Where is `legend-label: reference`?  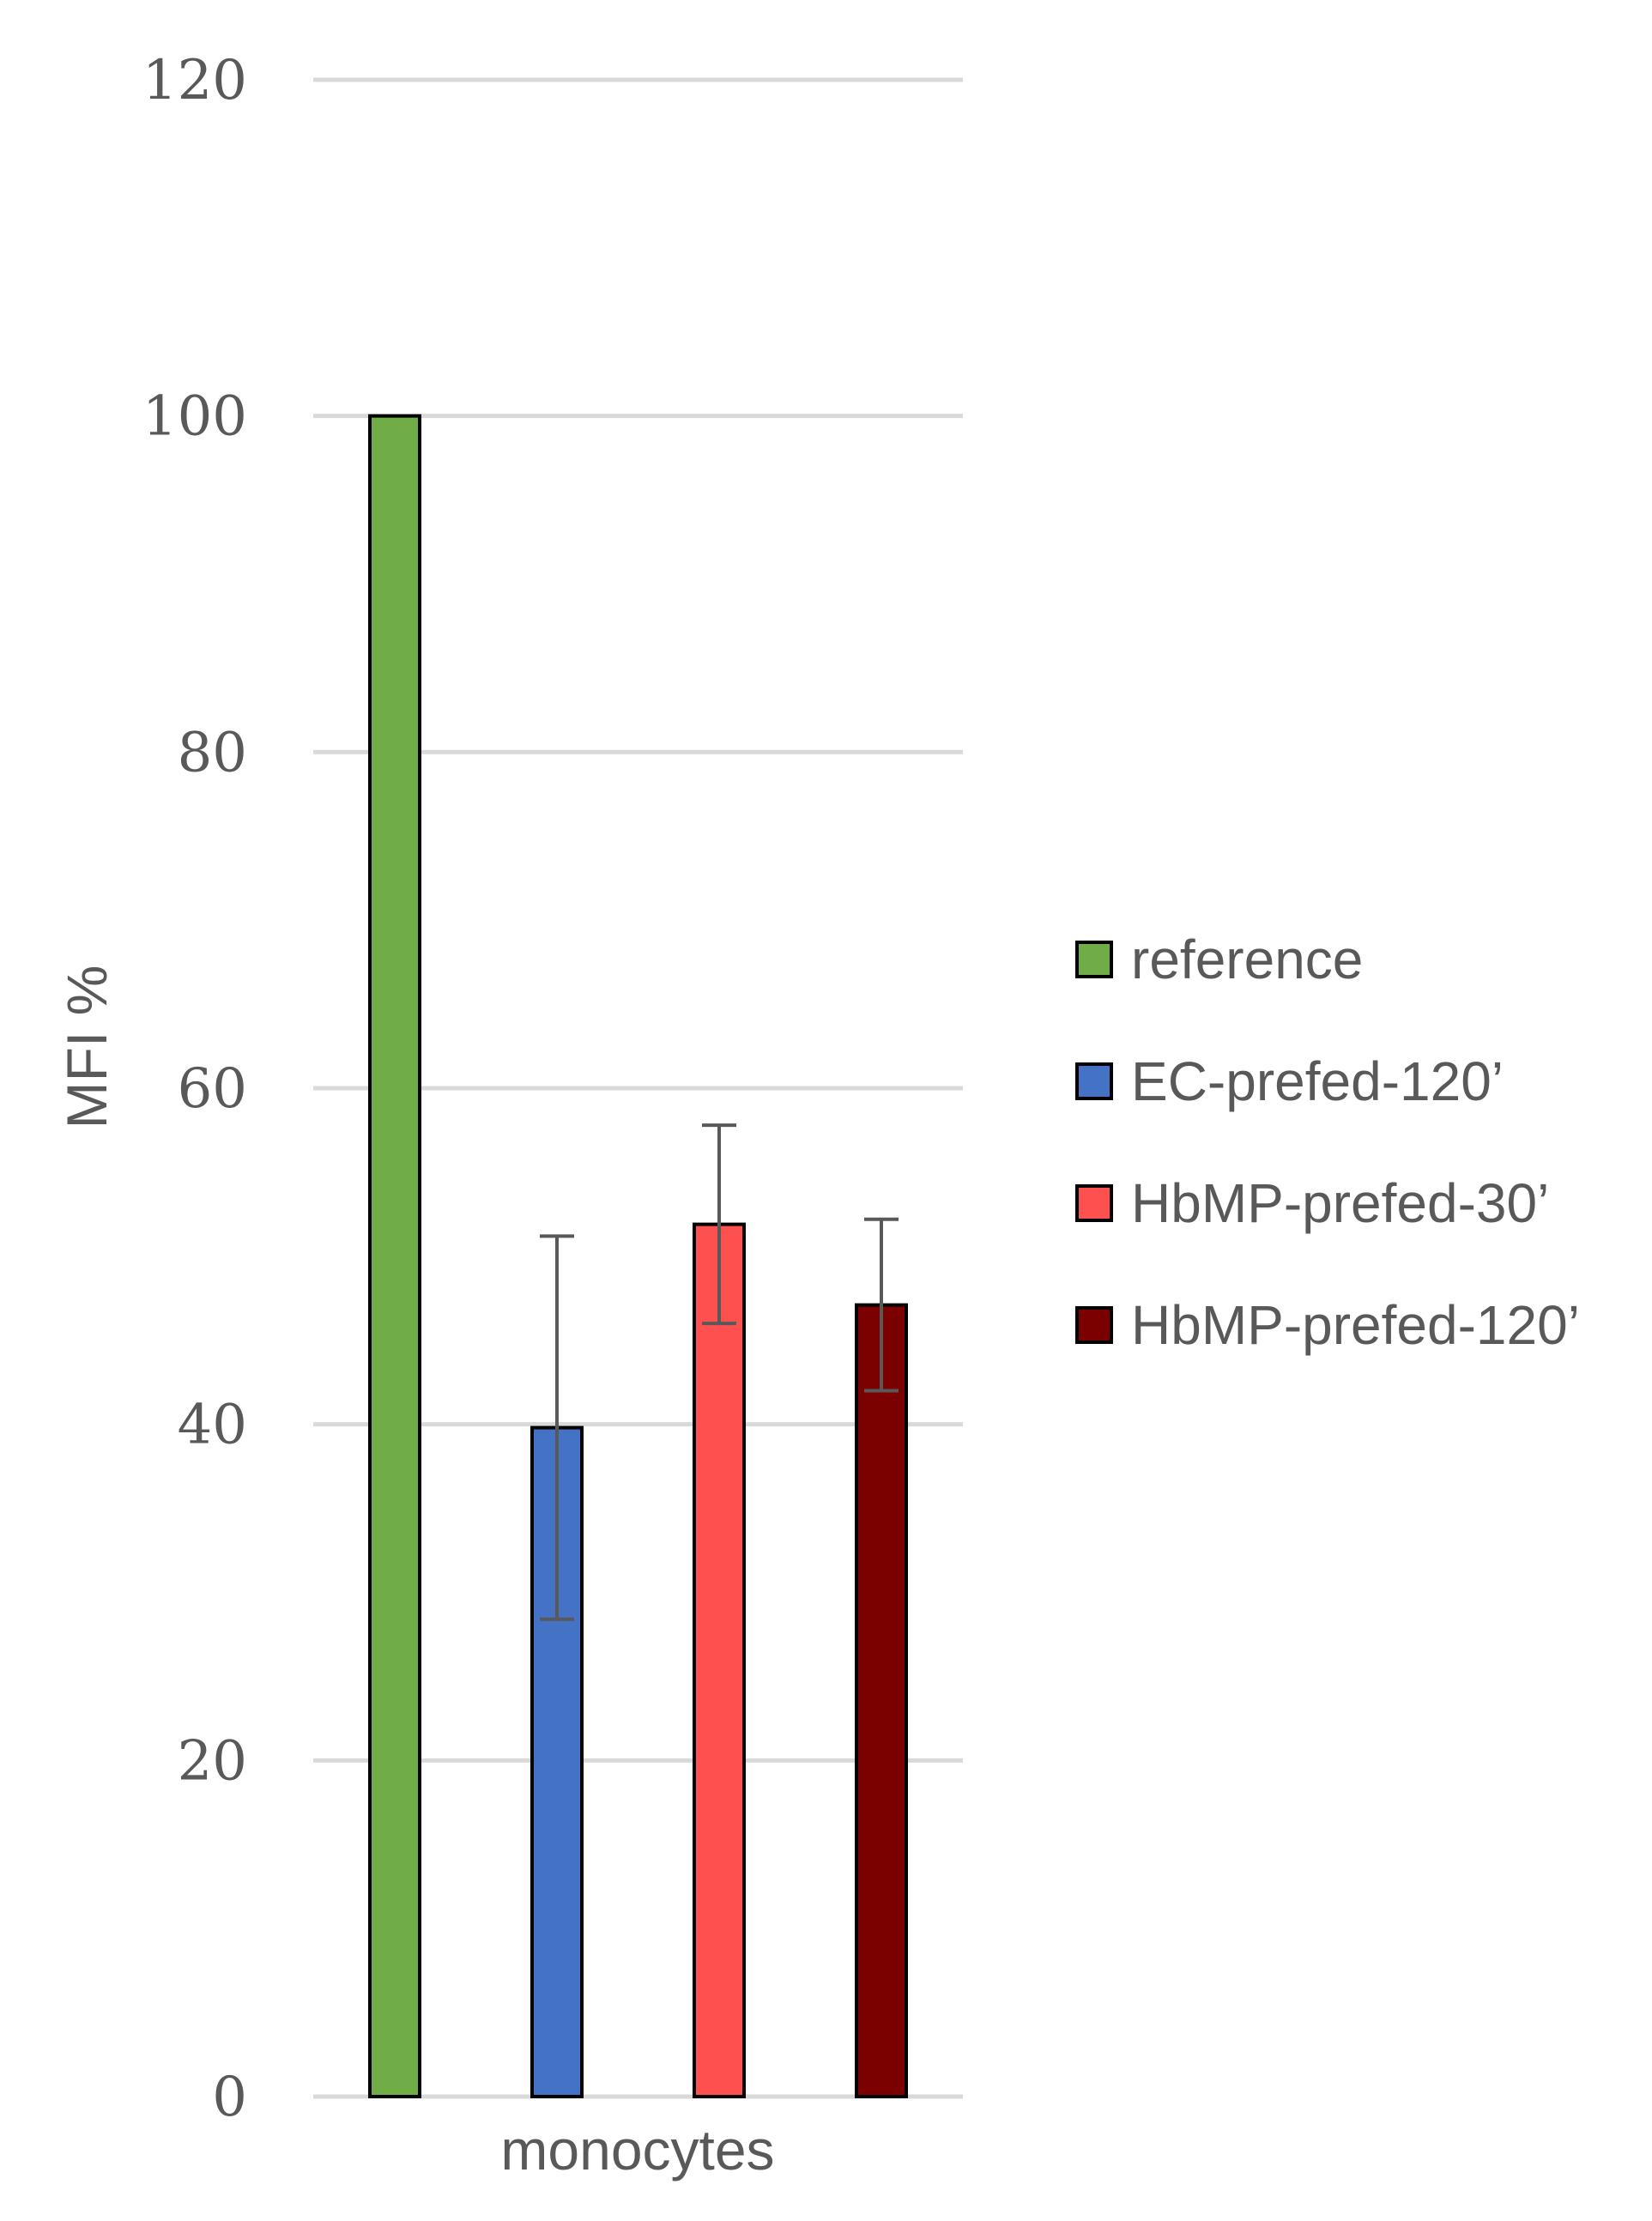
legend-label: reference is located at coordinates (1247, 960).